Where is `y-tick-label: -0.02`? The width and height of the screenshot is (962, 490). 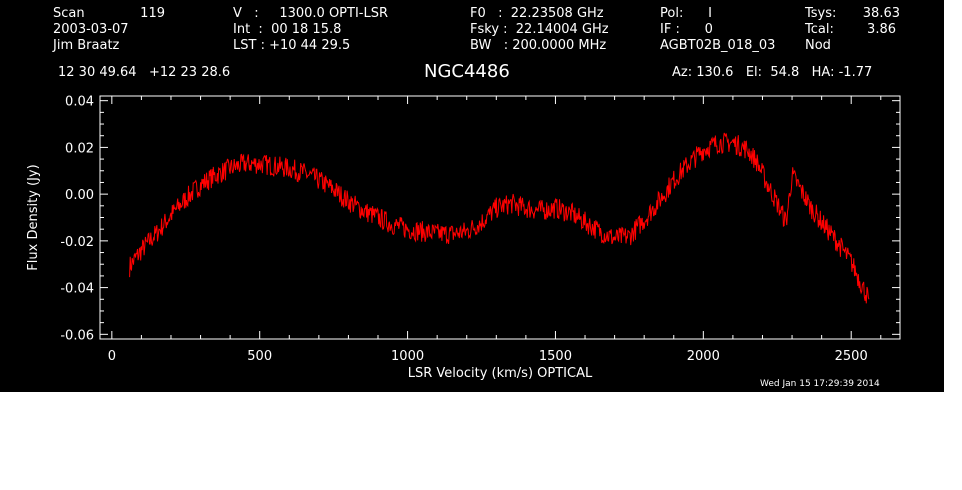 y-tick-label: -0.02 is located at coordinates (77, 242).